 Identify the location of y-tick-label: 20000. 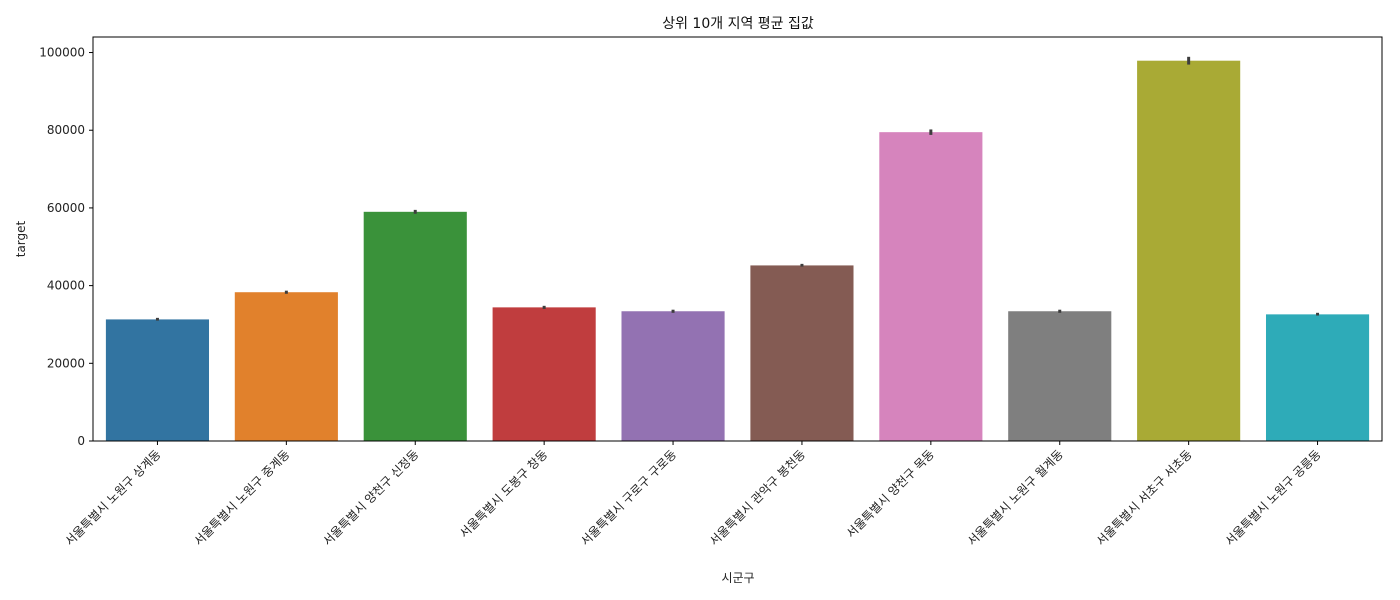
(66, 363).